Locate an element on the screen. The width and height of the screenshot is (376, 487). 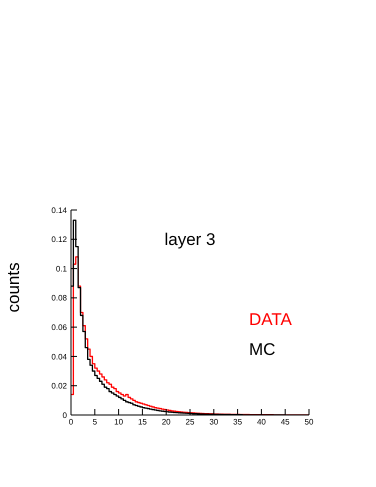
x-tick-label: 10 is located at coordinates (119, 422).